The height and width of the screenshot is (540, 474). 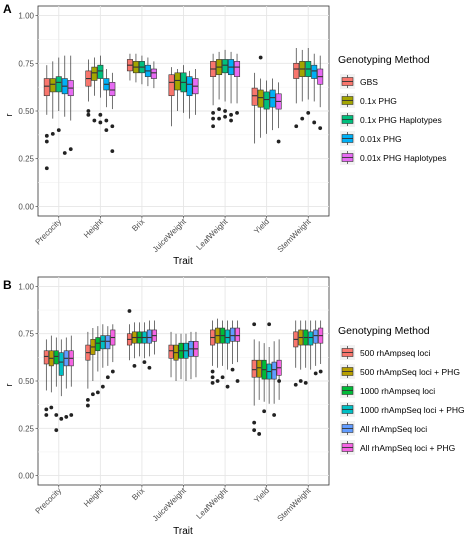 What do you see at coordinates (231, 87) in the screenshot?
I see `box-0-01x-phg-leafweight` at bounding box center [231, 87].